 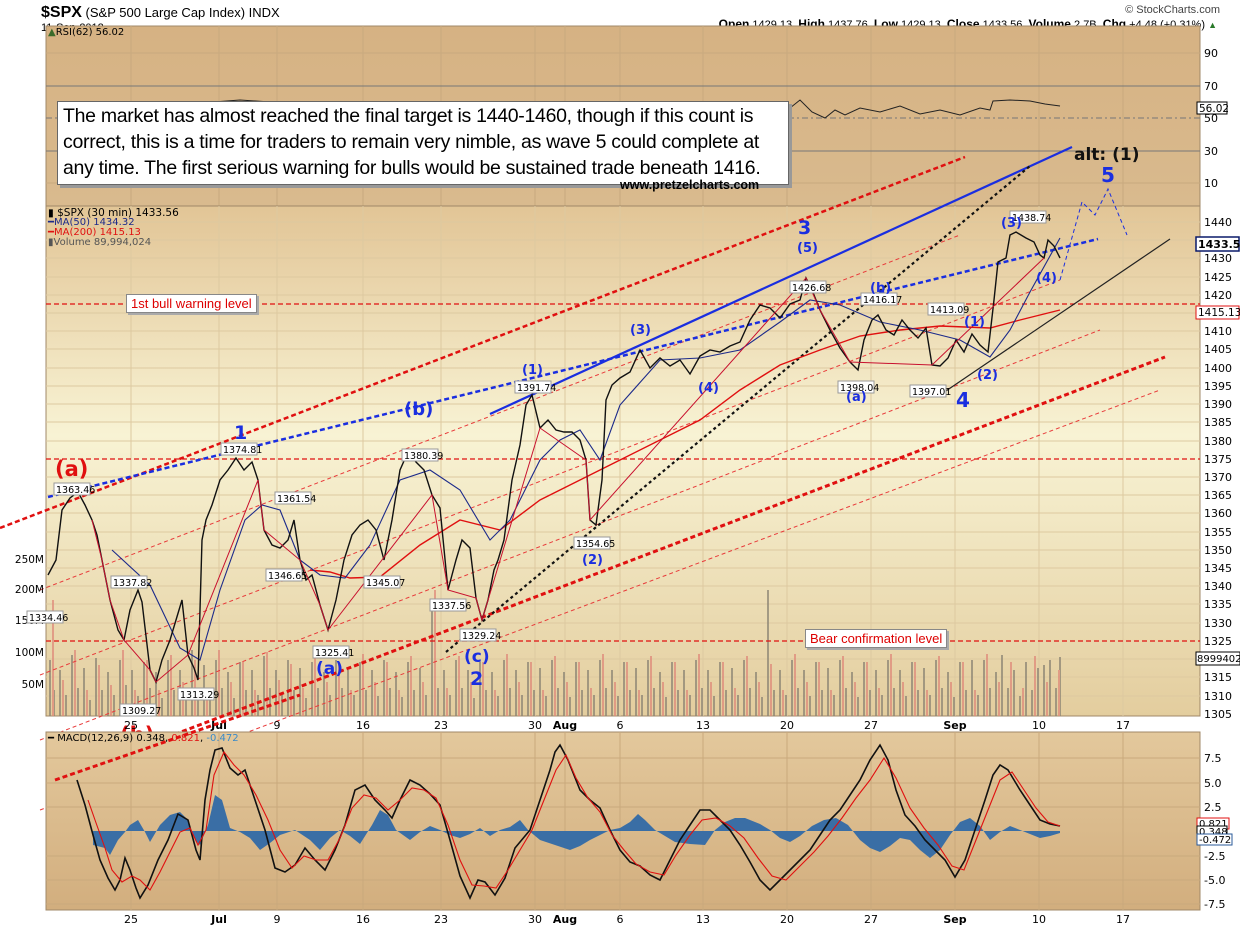 I want to click on legend-ma200: MA(200) 1415.13, so click(x=97, y=232).